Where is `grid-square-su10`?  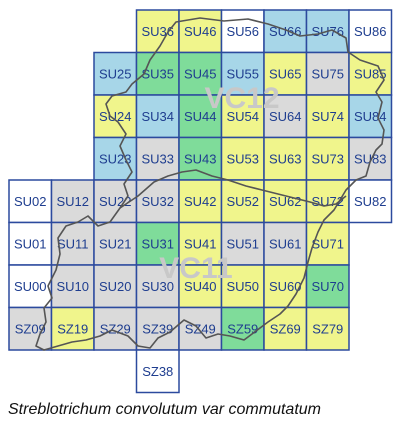
grid-square-su10 is located at coordinates (72, 286).